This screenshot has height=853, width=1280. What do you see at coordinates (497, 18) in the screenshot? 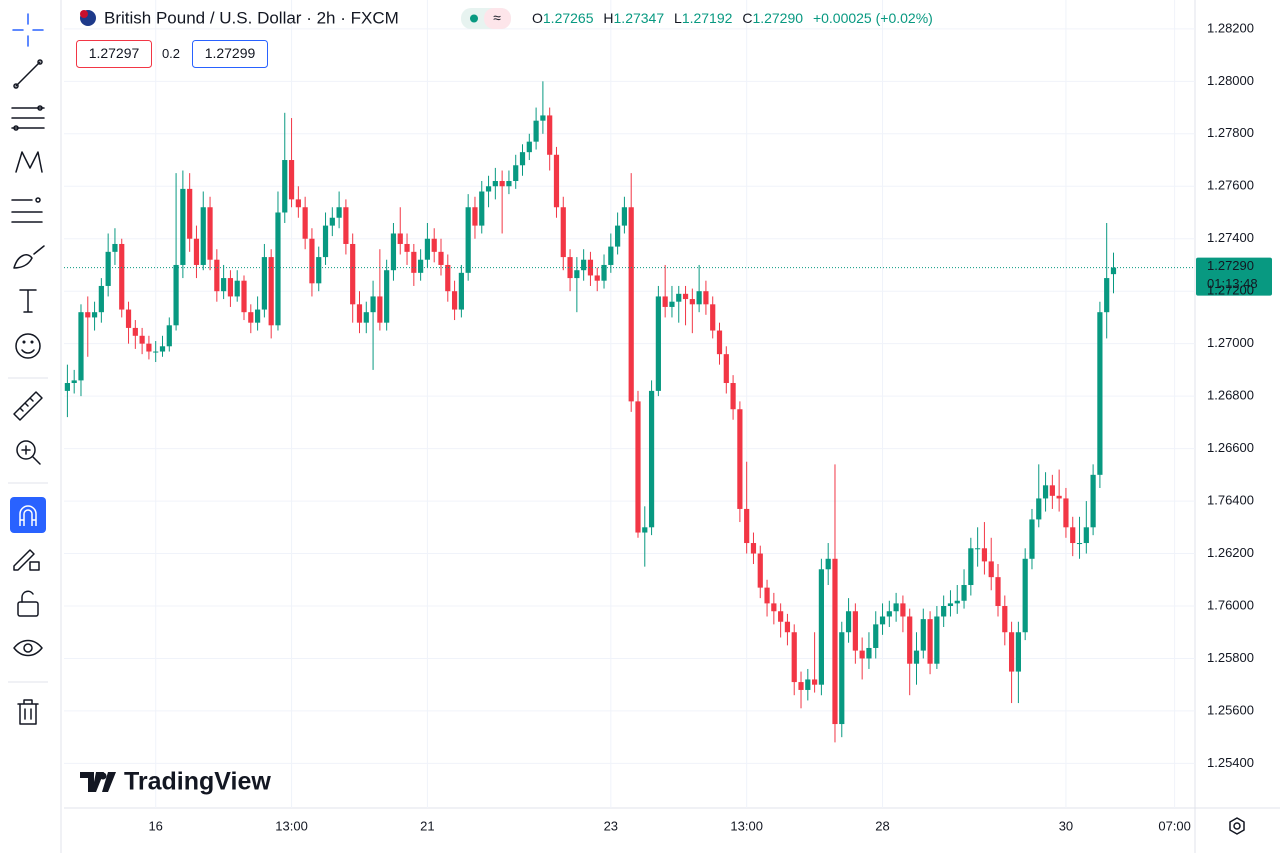
I see `delay-icon: ≈` at bounding box center [497, 18].